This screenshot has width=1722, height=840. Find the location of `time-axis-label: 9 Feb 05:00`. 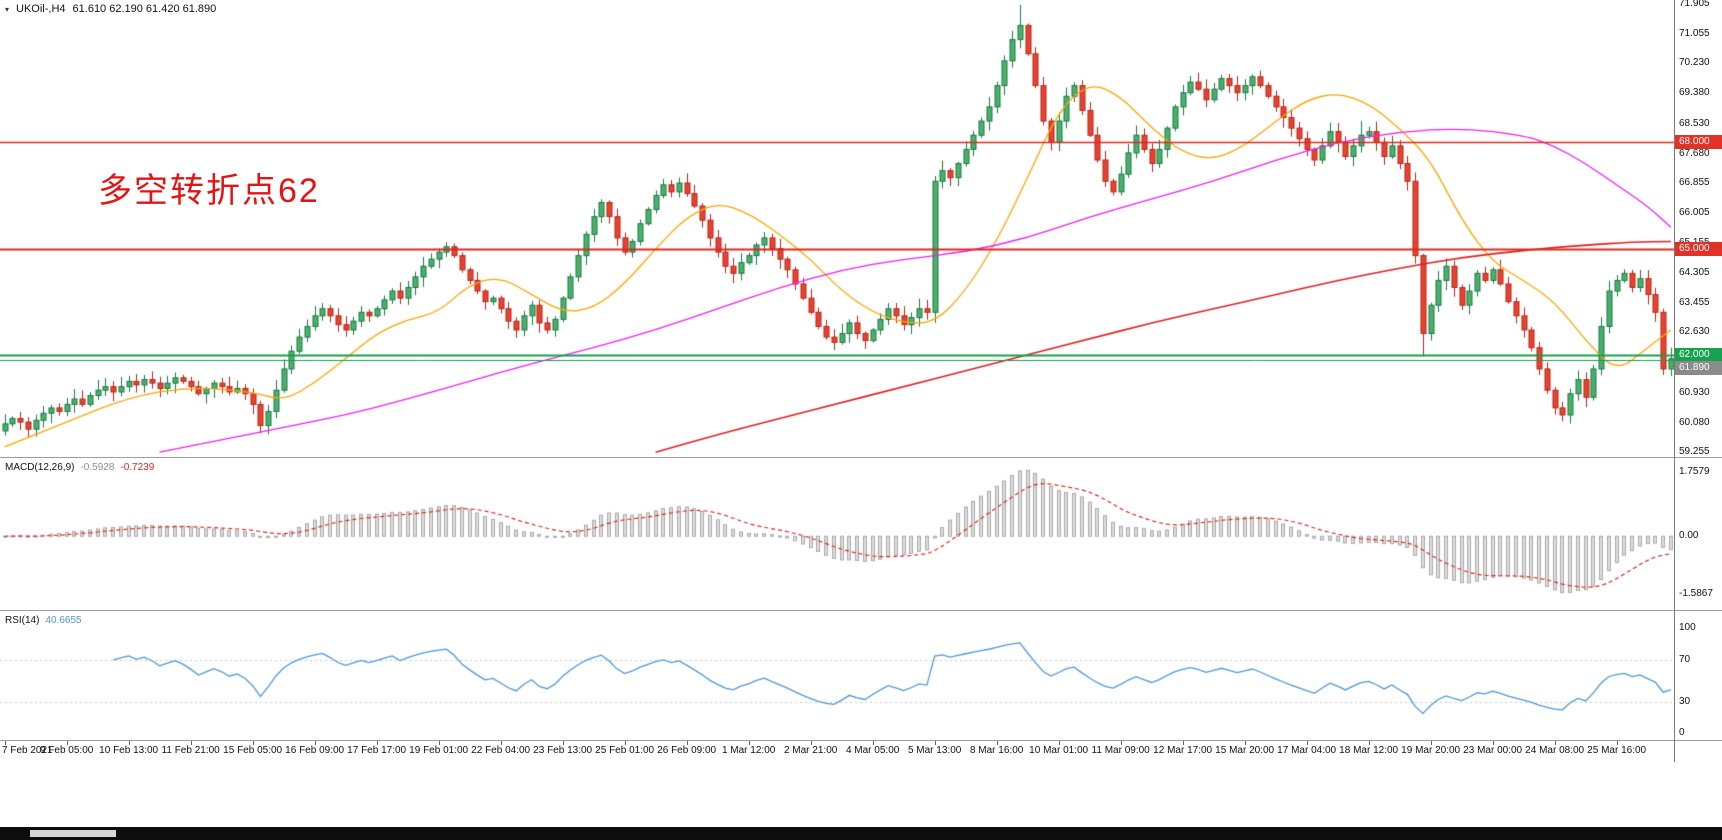

time-axis-label: 9 Feb 05:00 is located at coordinates (66, 750).